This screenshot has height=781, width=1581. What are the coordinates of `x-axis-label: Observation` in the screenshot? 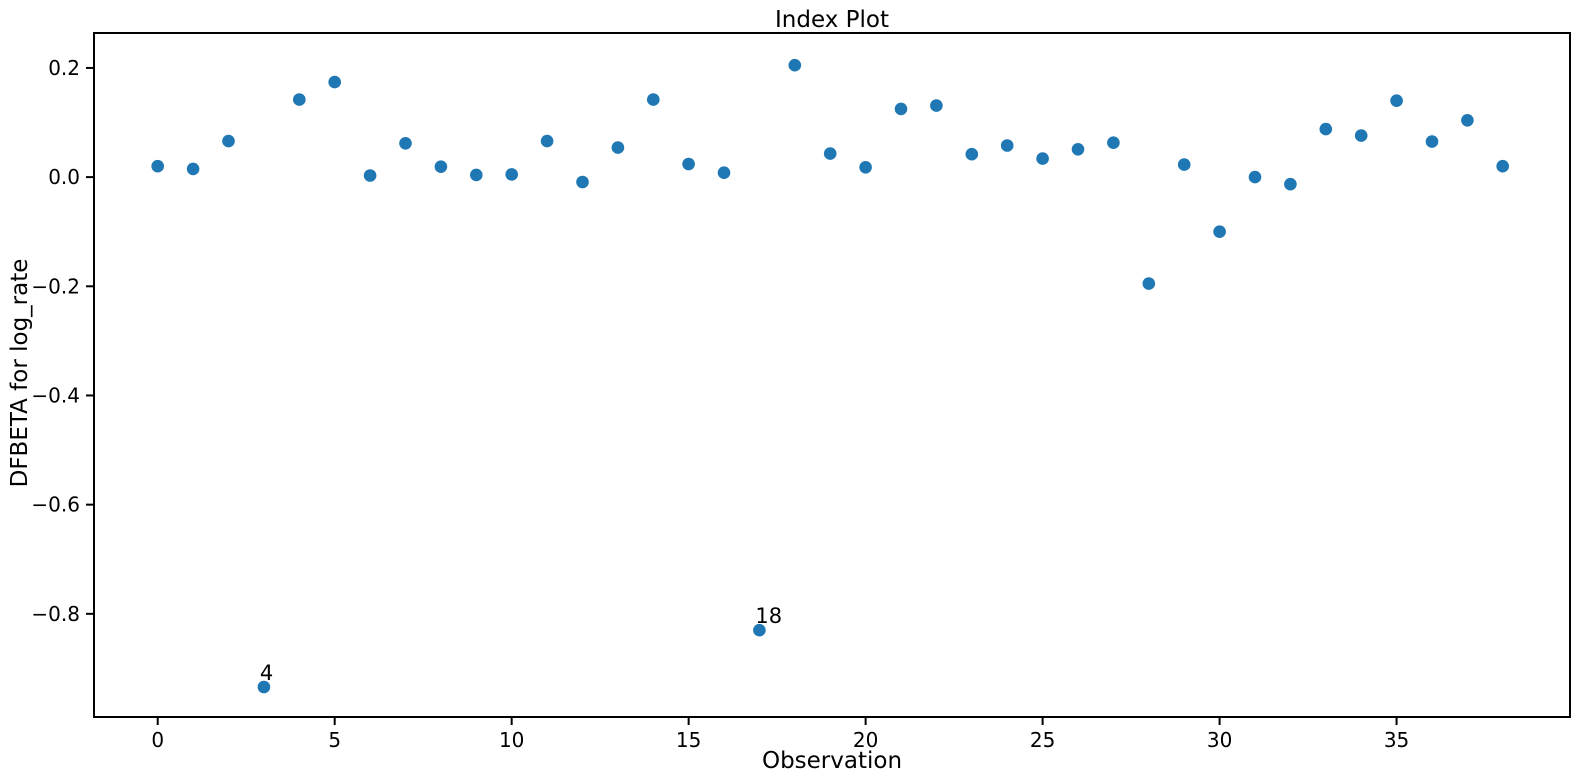 It's located at (832, 761).